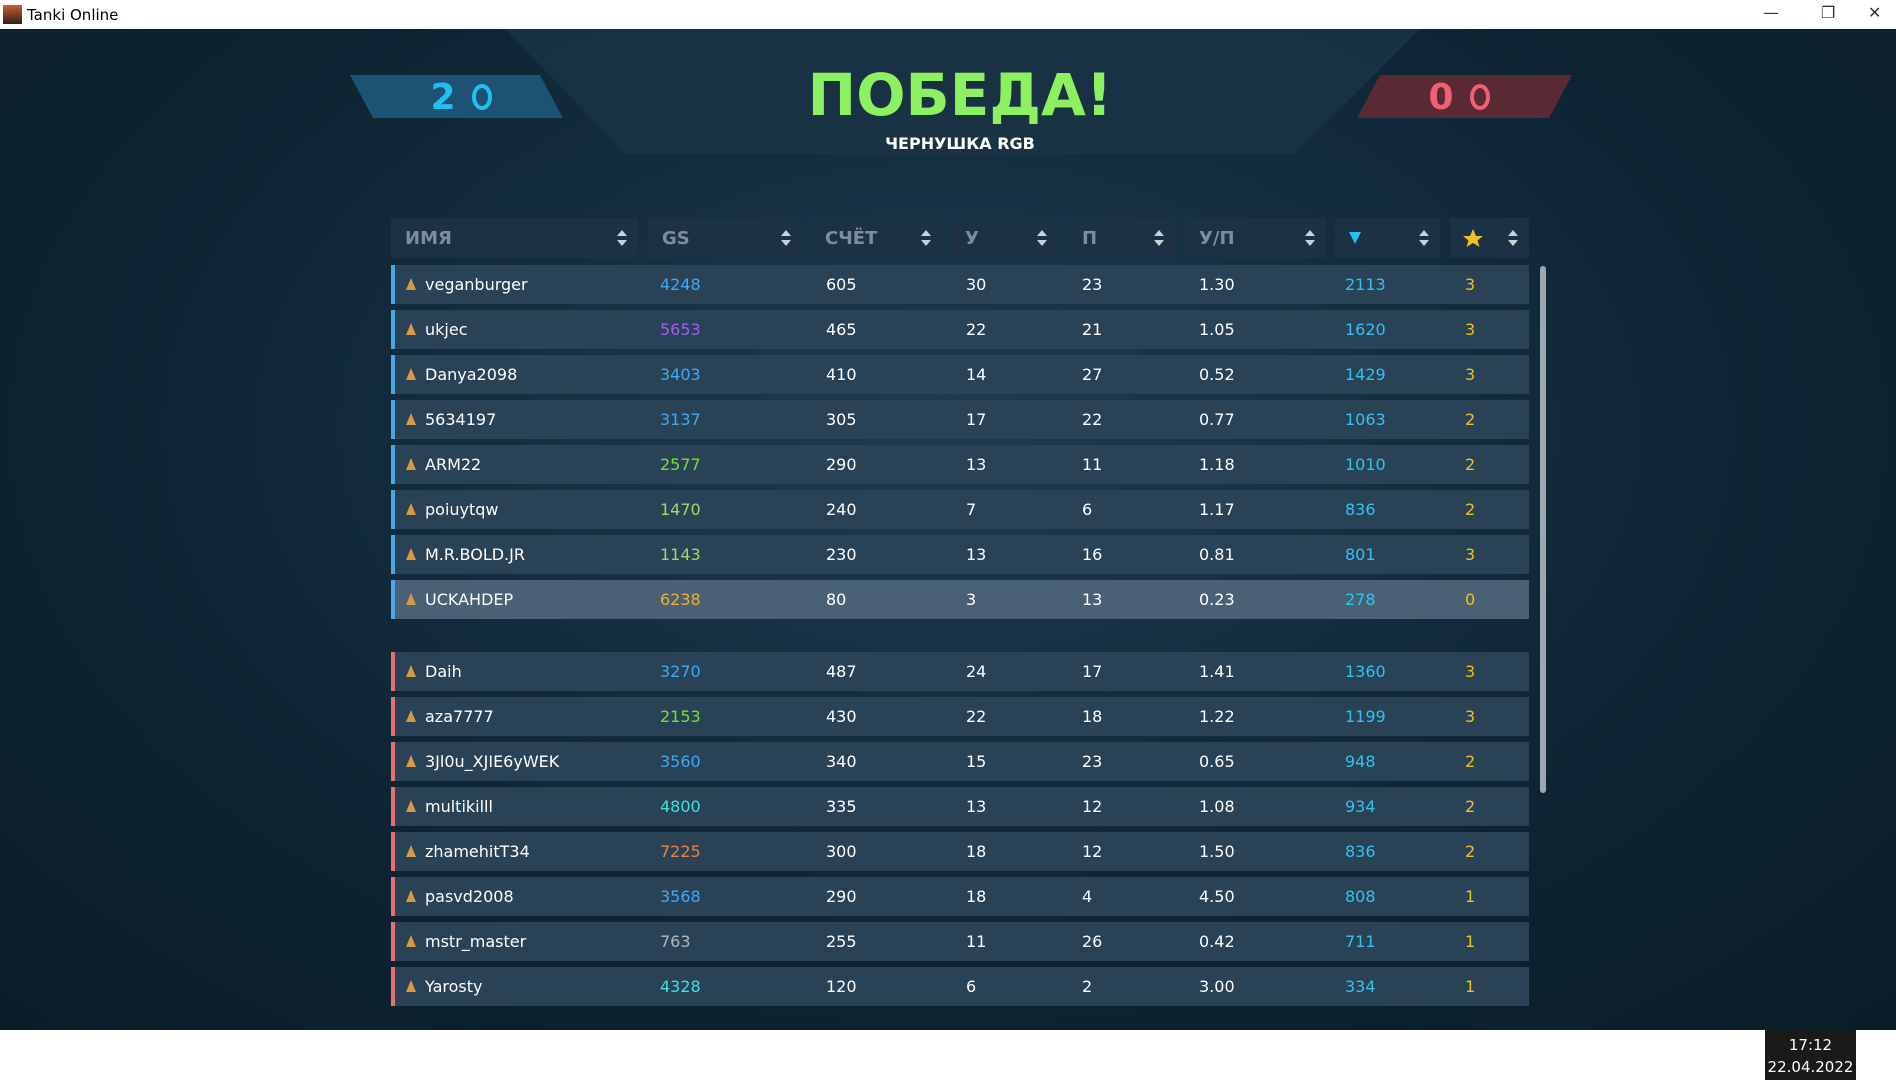 This screenshot has width=1896, height=1080. Describe the element at coordinates (1092, 284) in the screenshot. I see `deaths: 23` at that location.